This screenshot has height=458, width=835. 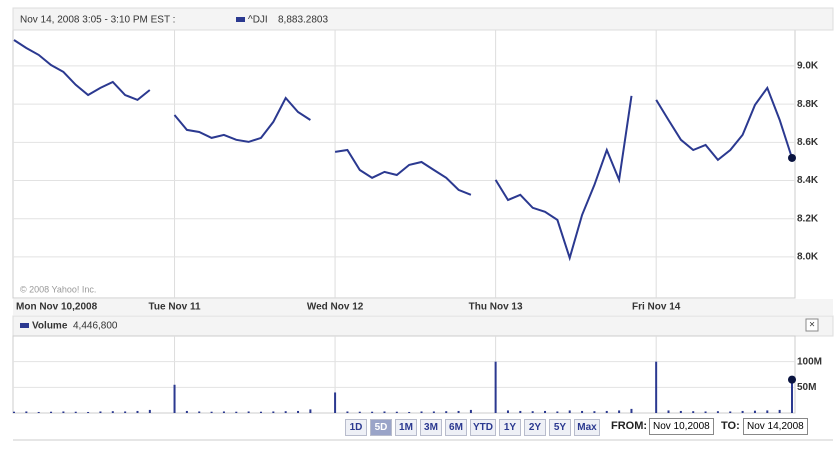 What do you see at coordinates (809, 361) in the screenshot?
I see `y-tick-label: 100M` at bounding box center [809, 361].